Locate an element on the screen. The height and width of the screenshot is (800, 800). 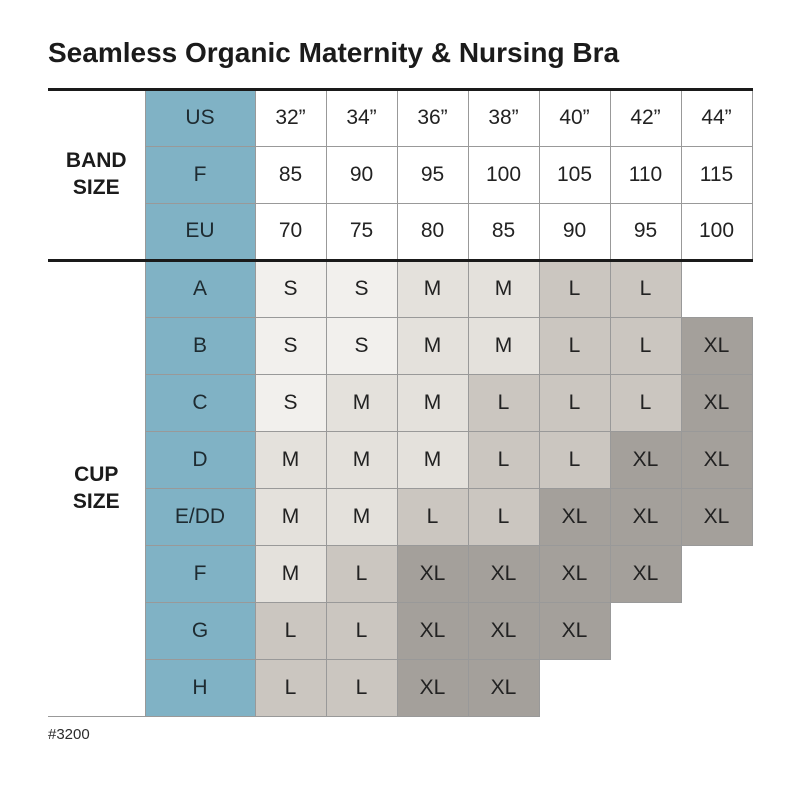
table-row-cup-size-c: C S M M L L L XL is located at coordinates (400, 402).